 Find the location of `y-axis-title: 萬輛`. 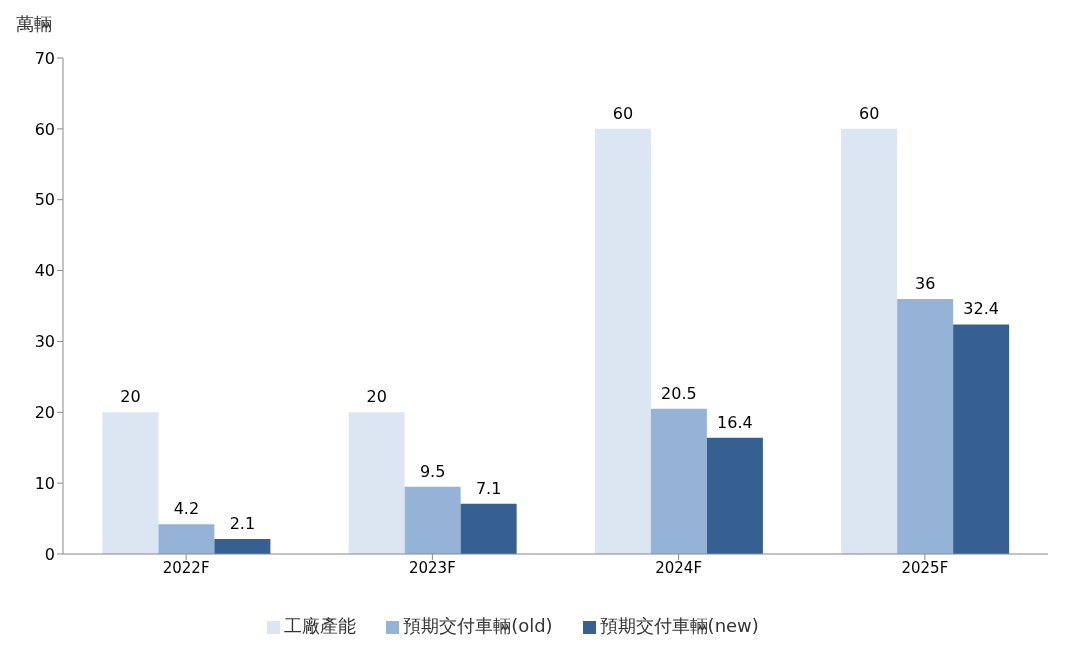

y-axis-title: 萬輛 is located at coordinates (34, 24).